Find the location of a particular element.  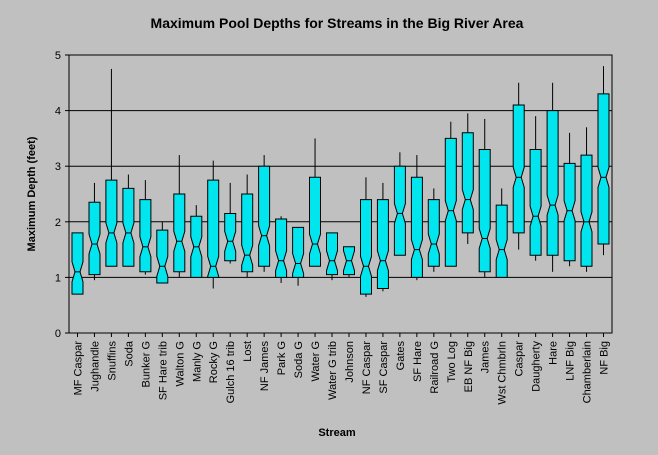

x-tick-label: Soda is located at coordinates (129, 353).